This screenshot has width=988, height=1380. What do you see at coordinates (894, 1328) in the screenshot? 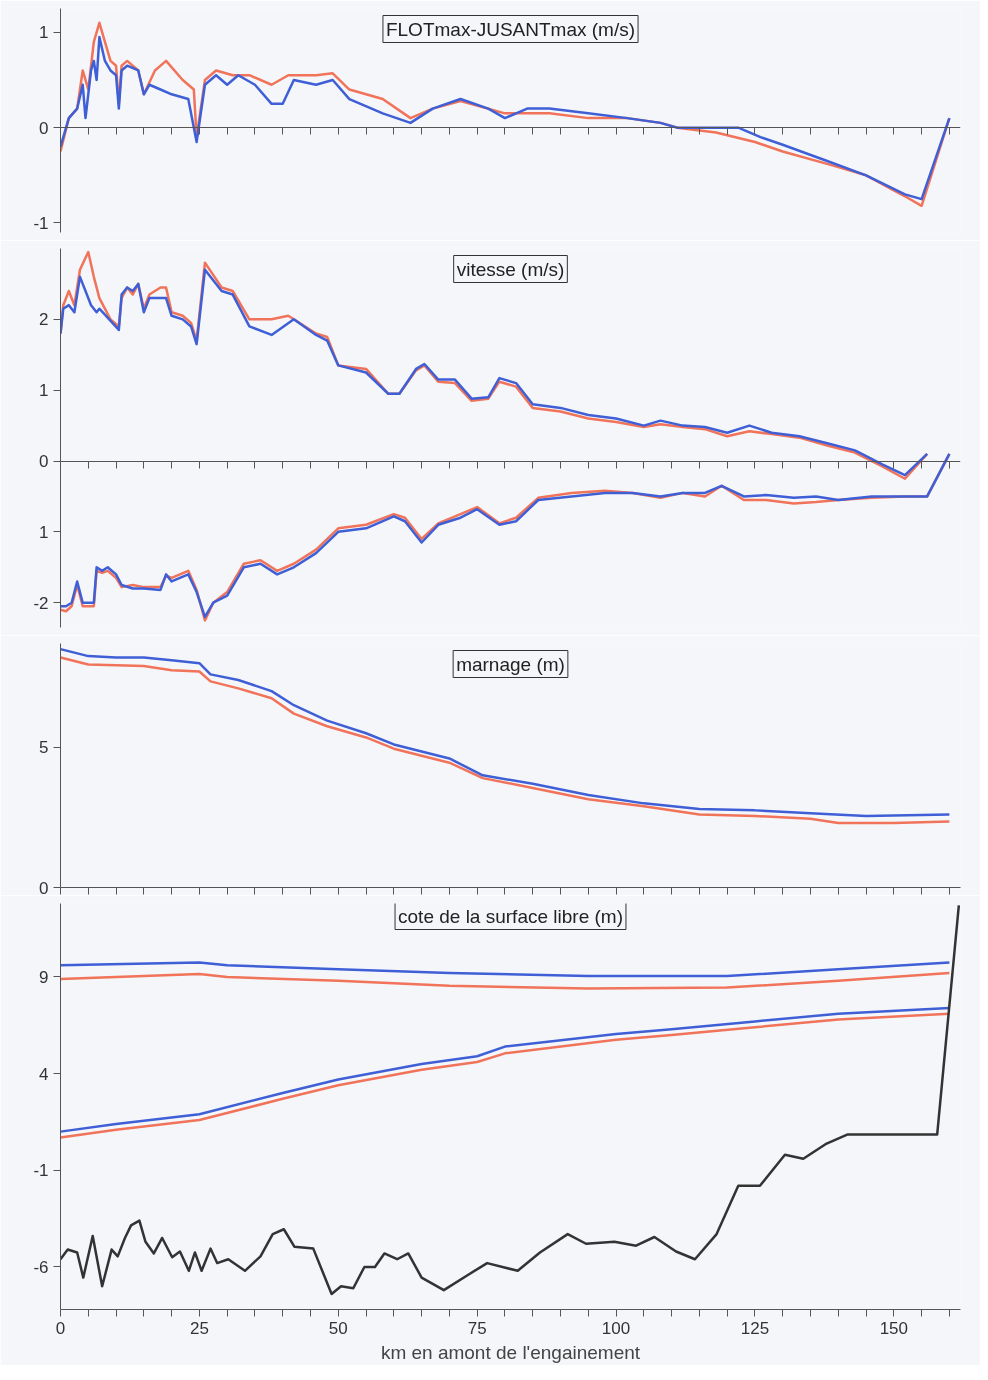
I see `x-tick-label: 150` at bounding box center [894, 1328].